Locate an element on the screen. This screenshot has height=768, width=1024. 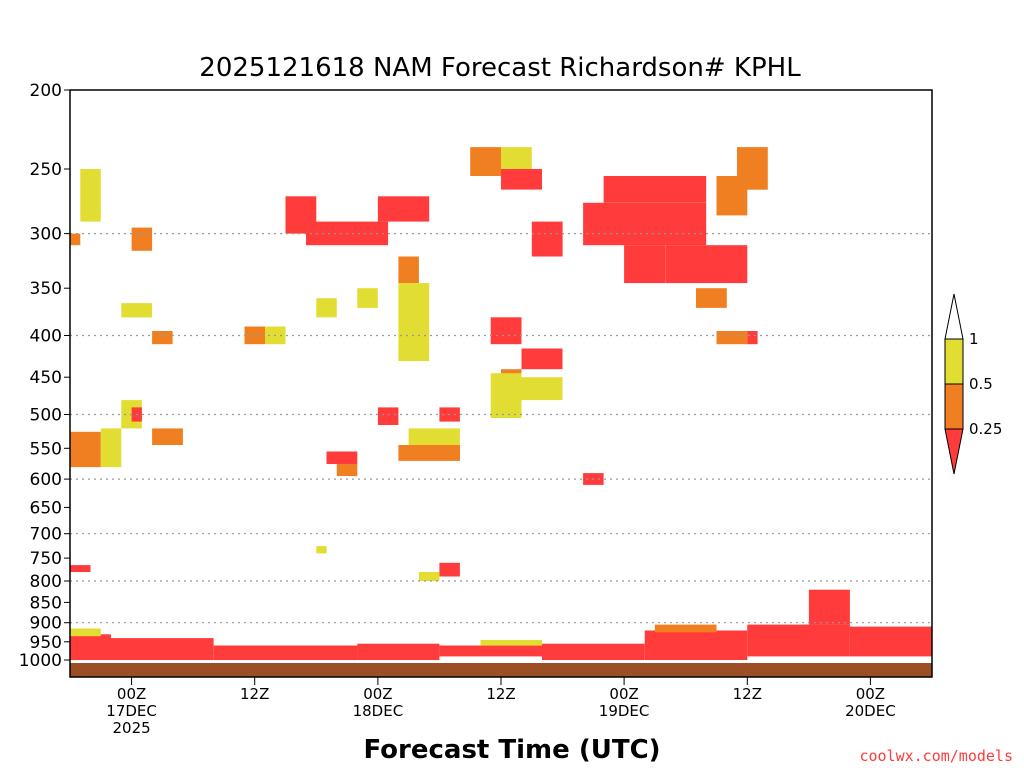
x-tick-label: 2025 is located at coordinates (132, 728).